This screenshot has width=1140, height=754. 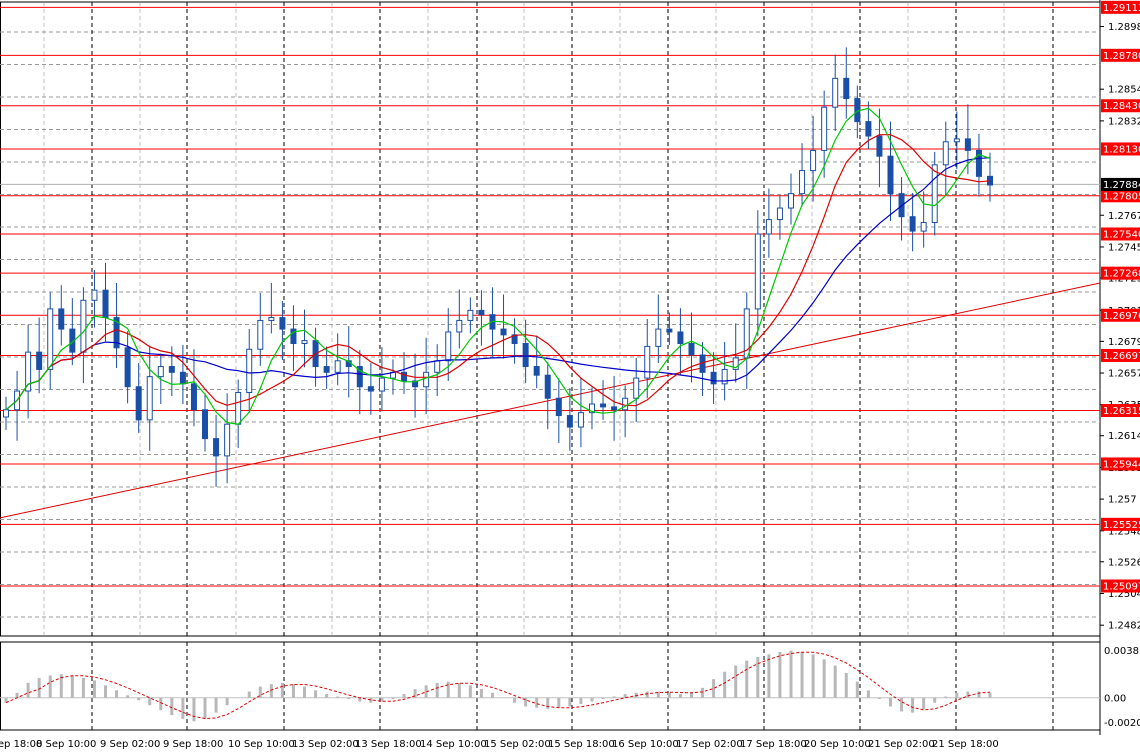 I want to click on level-label: 1.27540, so click(x=1121, y=234).